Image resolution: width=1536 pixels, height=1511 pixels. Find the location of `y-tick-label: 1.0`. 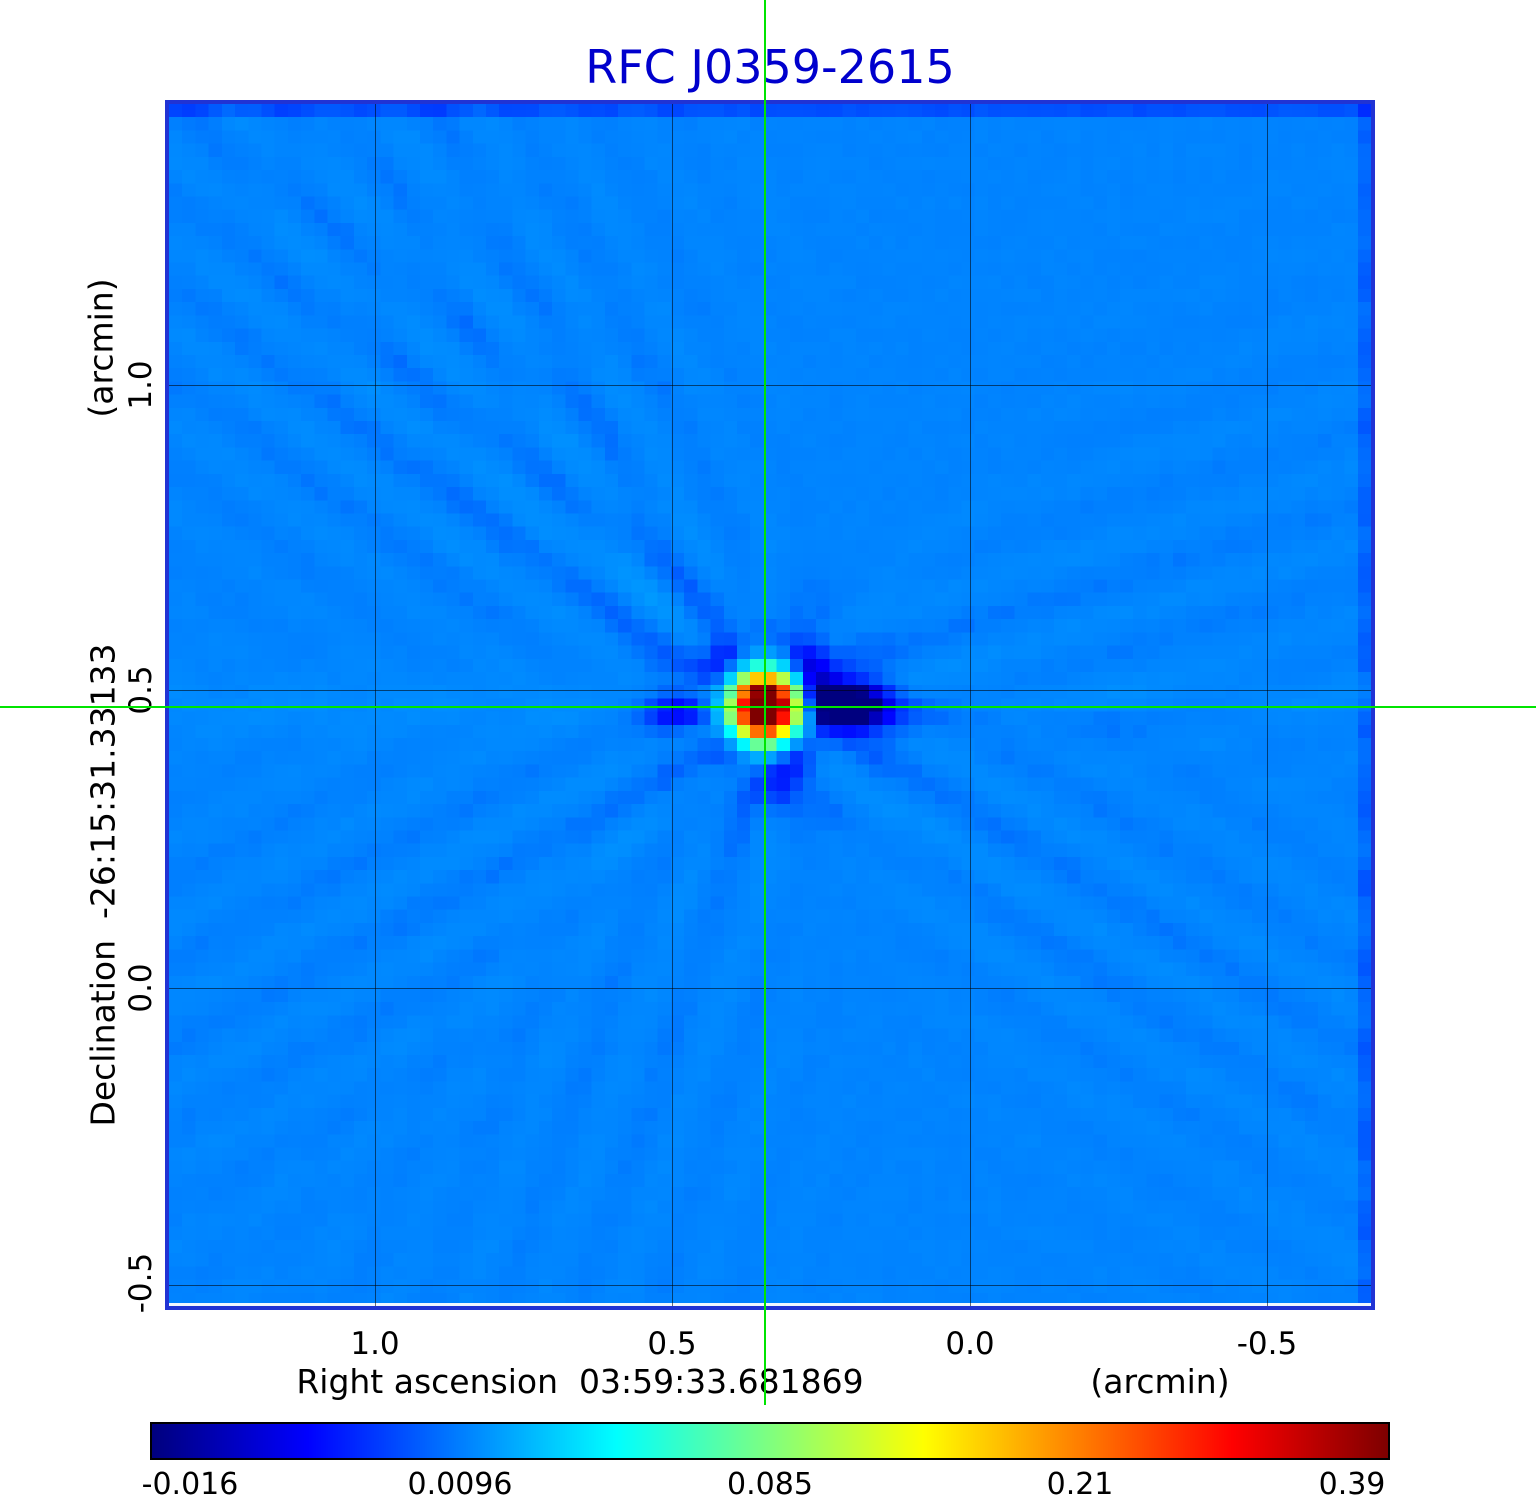

y-tick-label: 1.0 is located at coordinates (141, 385).